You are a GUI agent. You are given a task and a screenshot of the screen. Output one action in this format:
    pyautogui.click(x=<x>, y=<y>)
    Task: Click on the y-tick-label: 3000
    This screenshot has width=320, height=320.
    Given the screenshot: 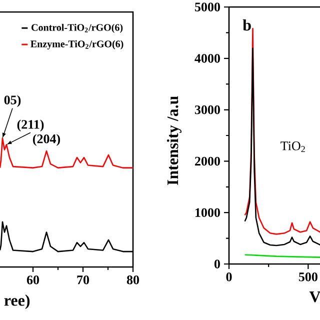 What is the action you would take?
    pyautogui.click(x=207, y=109)
    